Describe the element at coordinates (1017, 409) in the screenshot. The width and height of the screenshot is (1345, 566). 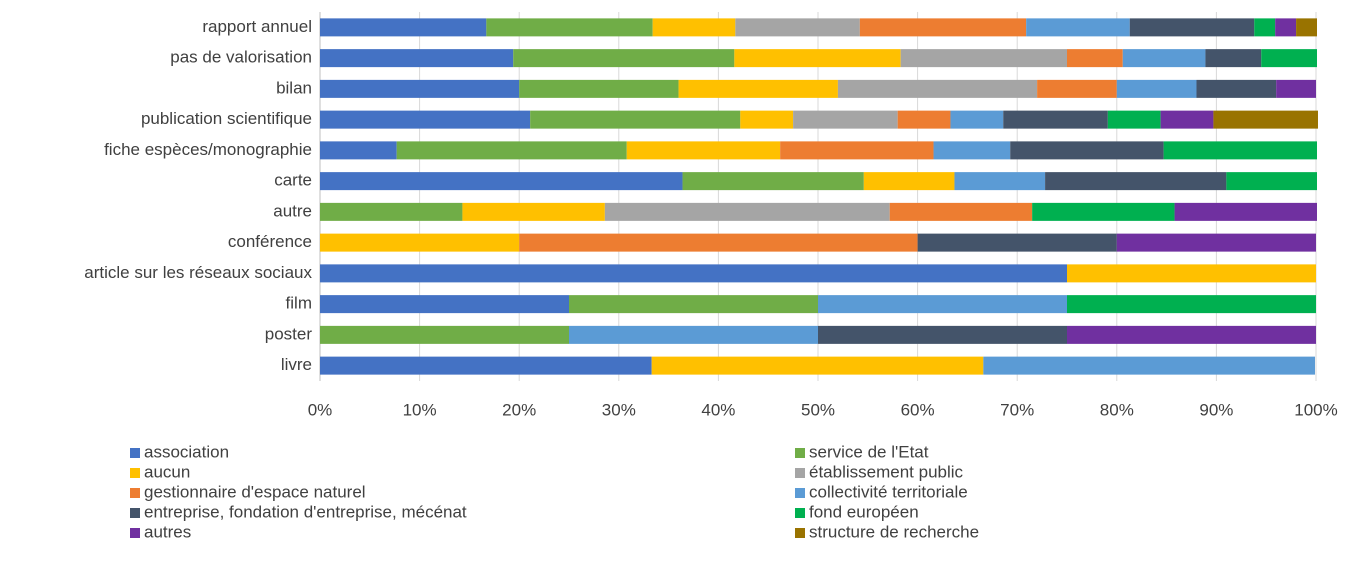
I see `x-tick-label: 70%` at that location.